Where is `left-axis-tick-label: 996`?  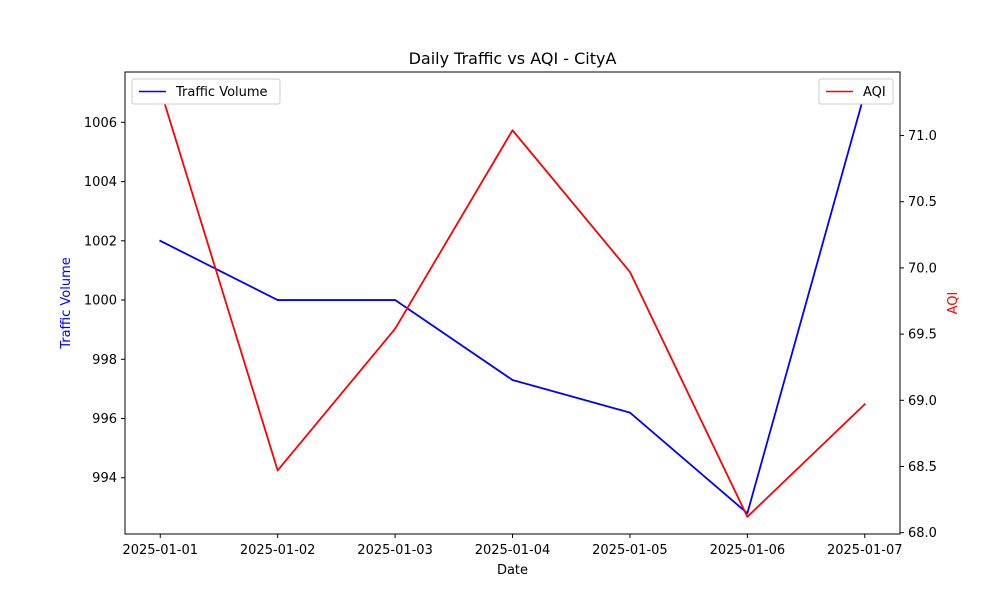
left-axis-tick-label: 996 is located at coordinates (104, 419).